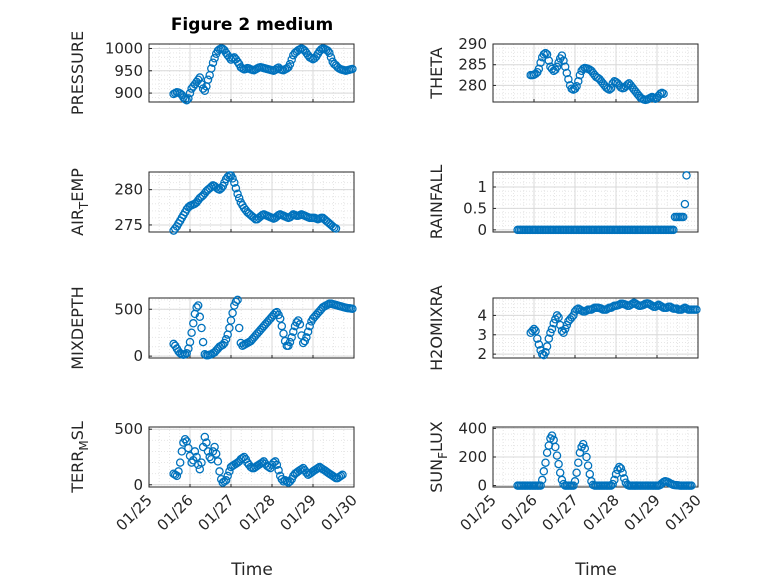 This screenshot has height=583, width=778. I want to click on axes-frame, so click(595, 73).